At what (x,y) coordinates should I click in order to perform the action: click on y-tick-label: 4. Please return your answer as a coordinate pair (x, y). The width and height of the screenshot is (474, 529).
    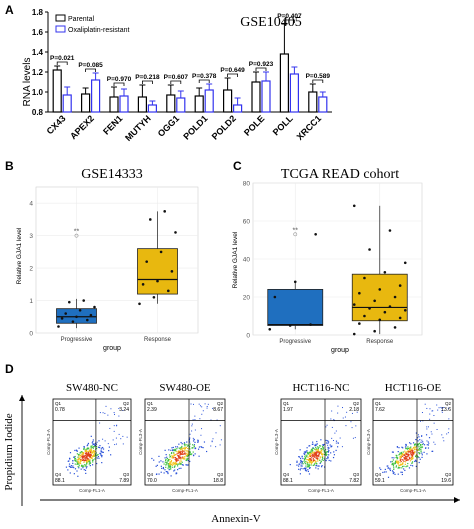
    Looking at the image, I should click on (31, 204).